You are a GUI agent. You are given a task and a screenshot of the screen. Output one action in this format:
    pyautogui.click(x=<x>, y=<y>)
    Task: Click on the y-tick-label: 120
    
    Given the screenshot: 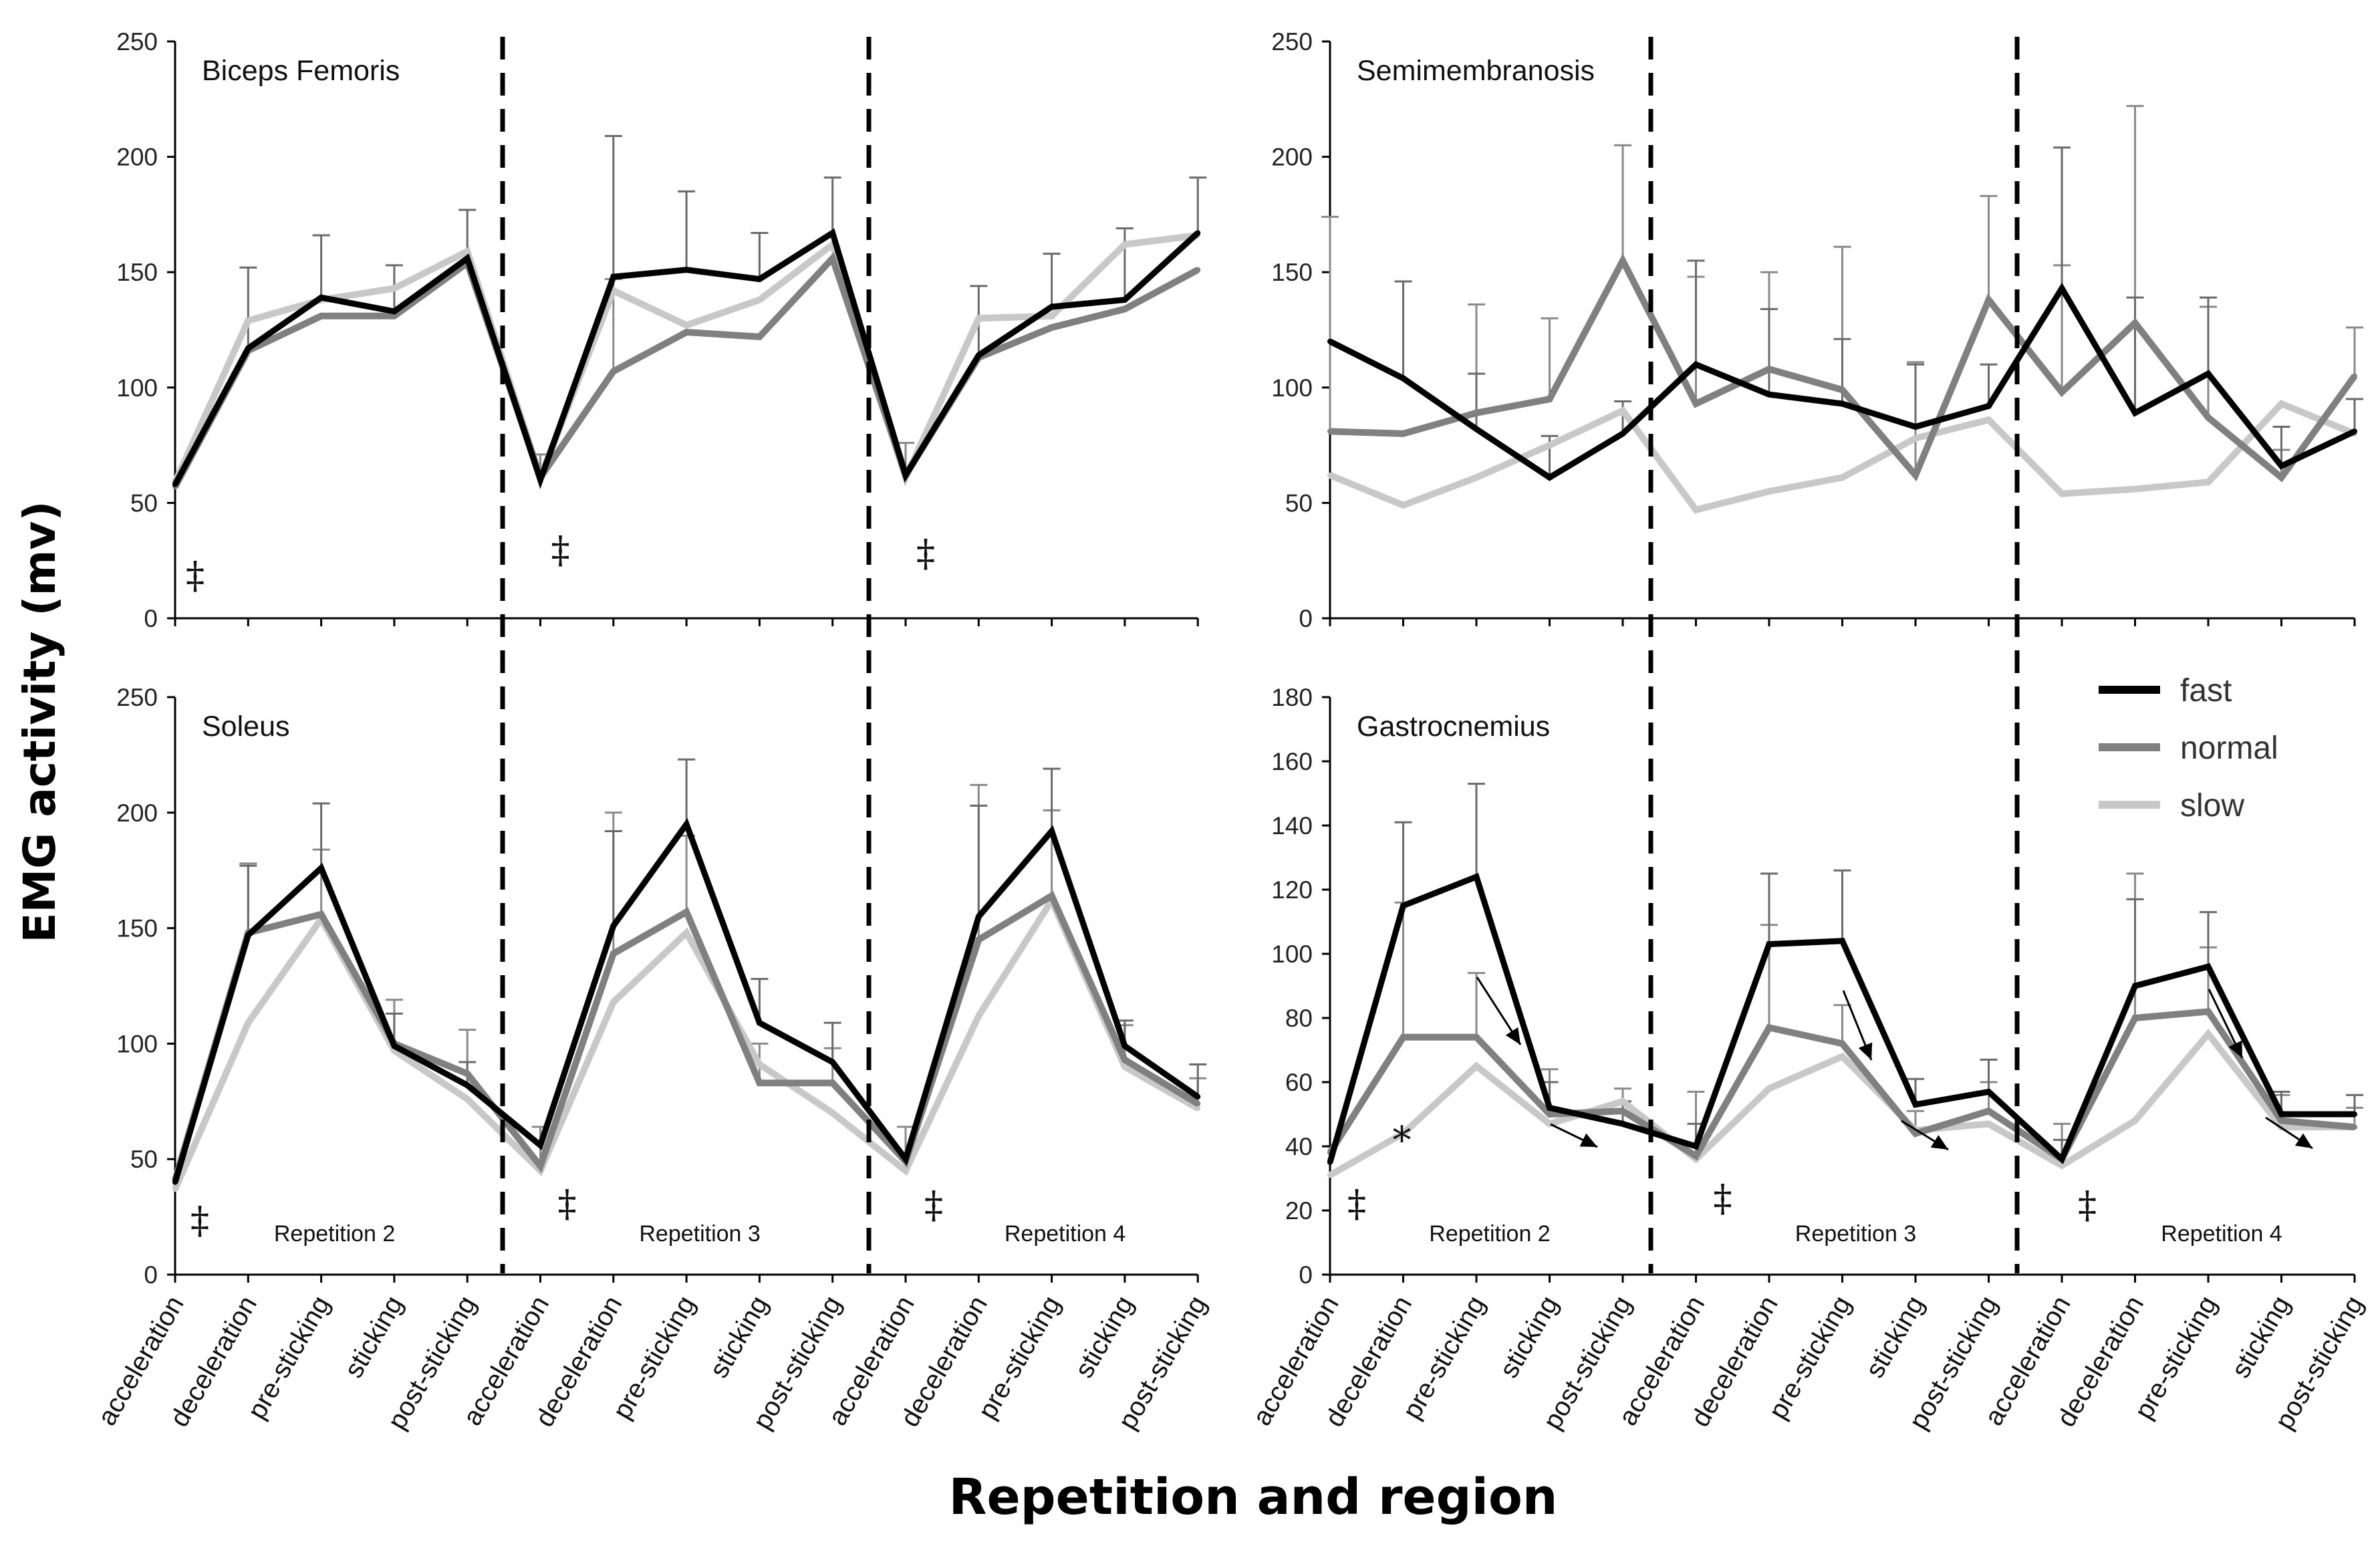 What is the action you would take?
    pyautogui.click(x=1292, y=890)
    